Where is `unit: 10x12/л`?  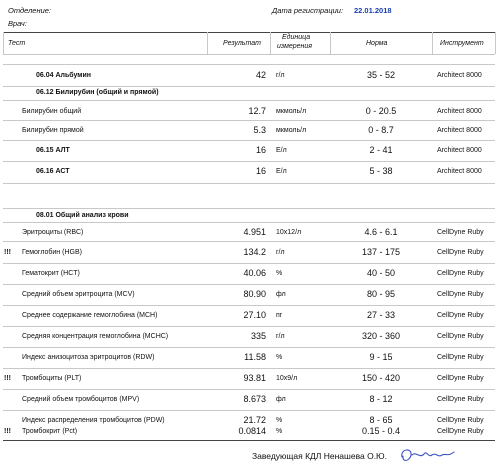
unit: 10x12/л is located at coordinates (289, 232).